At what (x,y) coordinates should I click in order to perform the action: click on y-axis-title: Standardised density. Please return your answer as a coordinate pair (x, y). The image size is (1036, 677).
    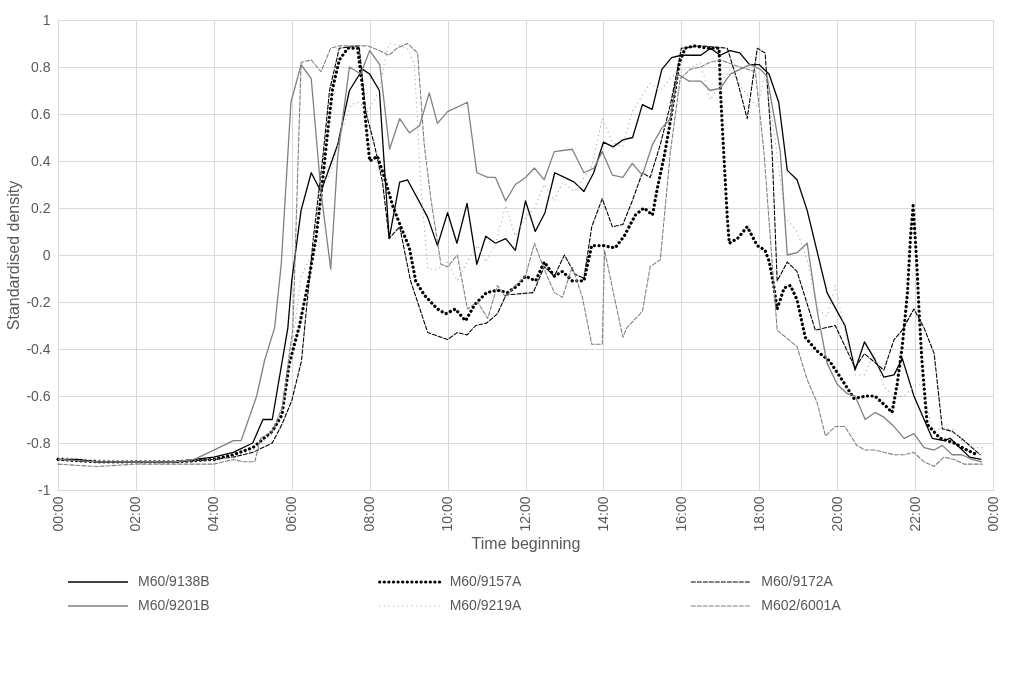
    Looking at the image, I should click on (14, 255).